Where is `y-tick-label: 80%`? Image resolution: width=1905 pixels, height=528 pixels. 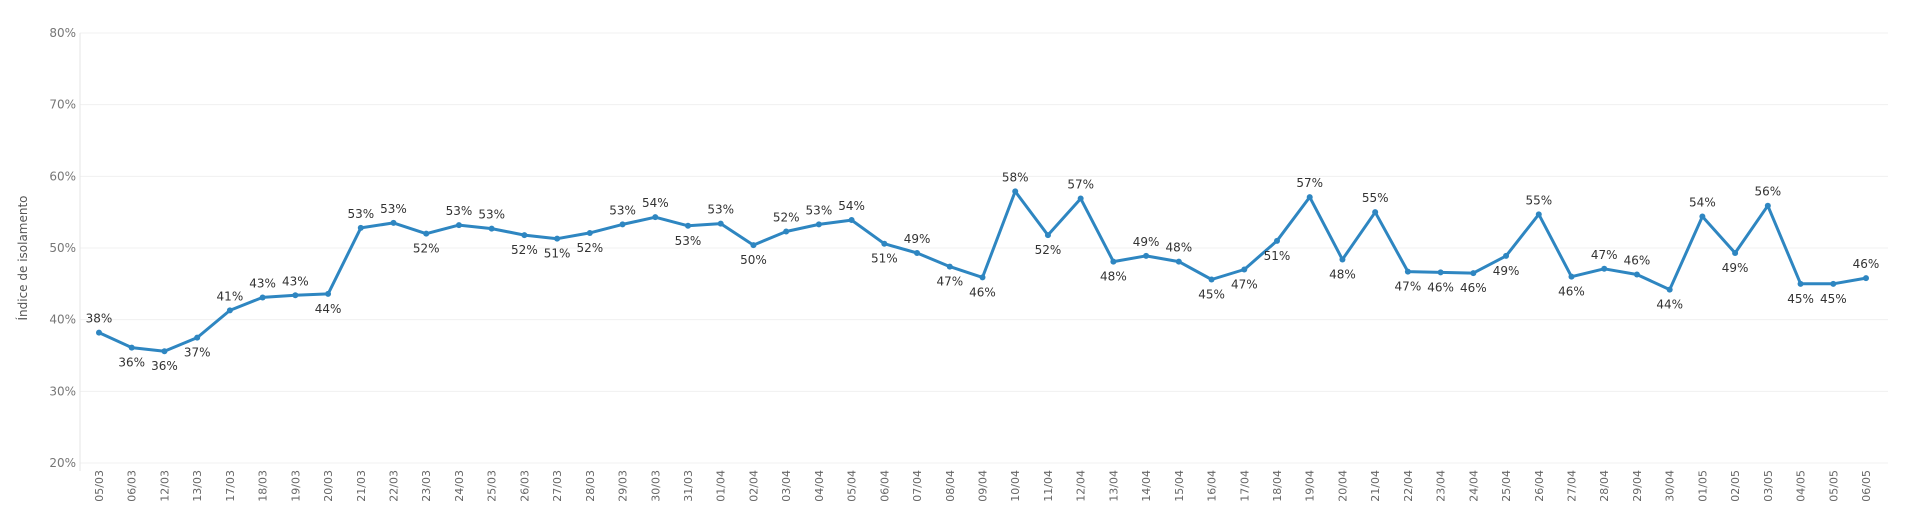
y-tick-label: 80% is located at coordinates (62, 33).